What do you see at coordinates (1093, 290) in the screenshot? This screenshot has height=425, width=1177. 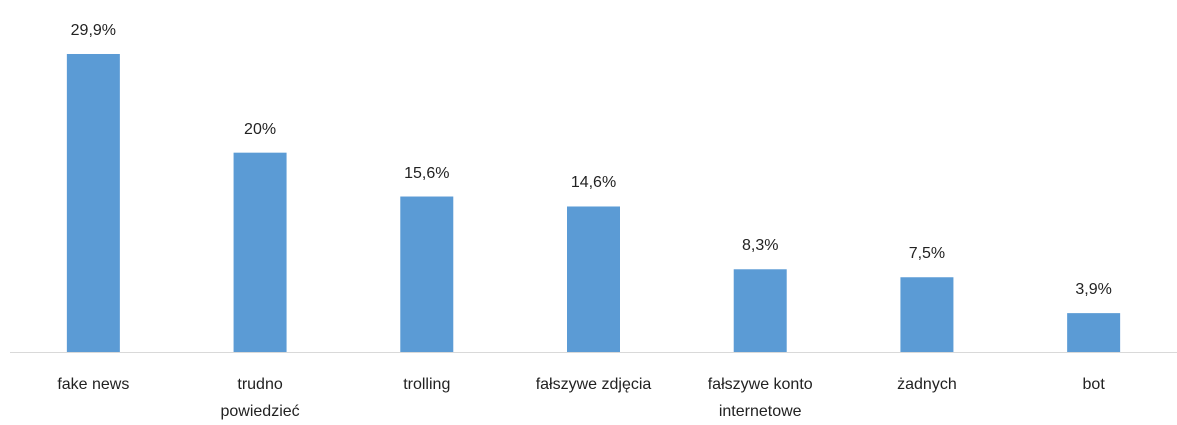 I see `value-label: 3,9%` at bounding box center [1093, 290].